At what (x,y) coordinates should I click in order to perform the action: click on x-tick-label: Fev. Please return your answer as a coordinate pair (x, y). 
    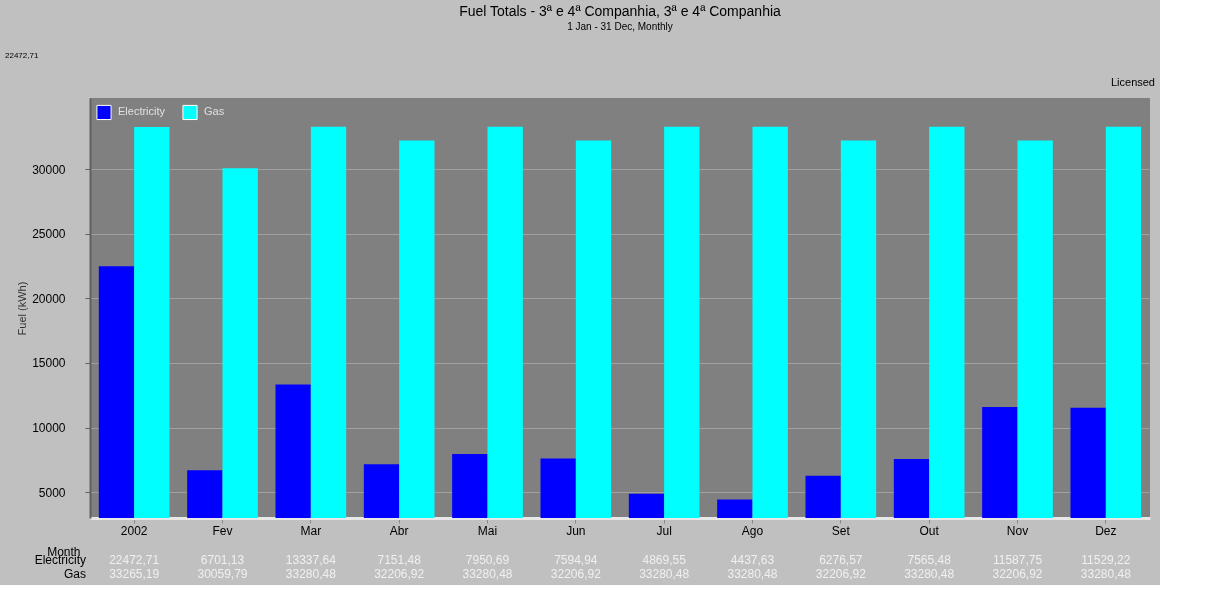
    Looking at the image, I should click on (222, 530).